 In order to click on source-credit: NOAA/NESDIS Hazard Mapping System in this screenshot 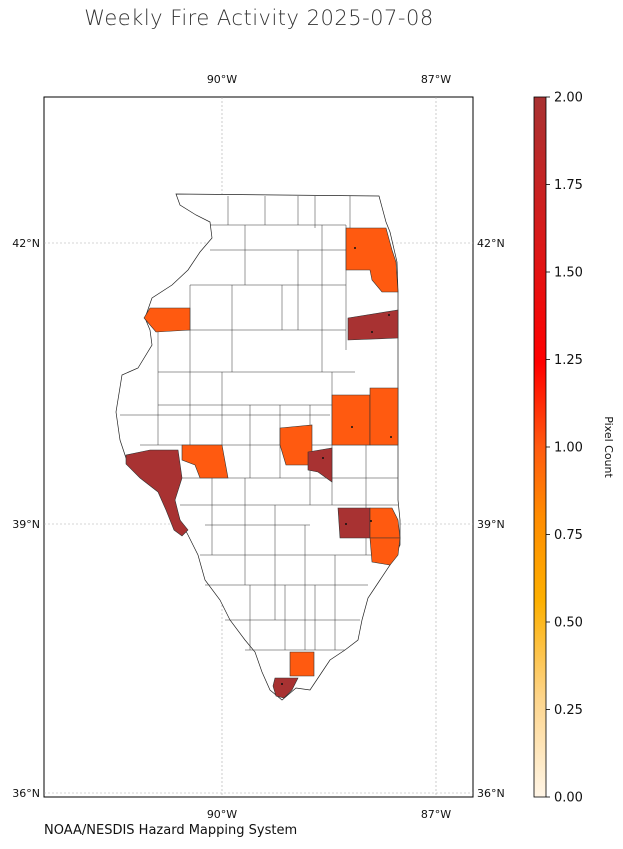, I will do `click(171, 830)`.